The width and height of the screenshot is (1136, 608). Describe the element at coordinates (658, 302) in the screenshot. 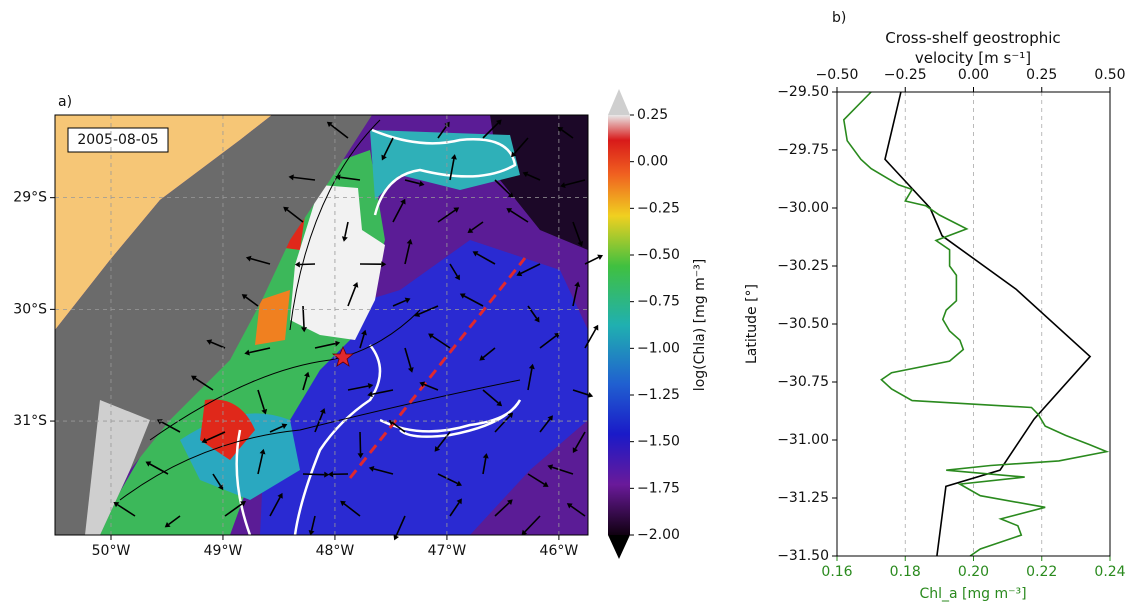

I see `colorbar-tick-label: −0.75` at that location.